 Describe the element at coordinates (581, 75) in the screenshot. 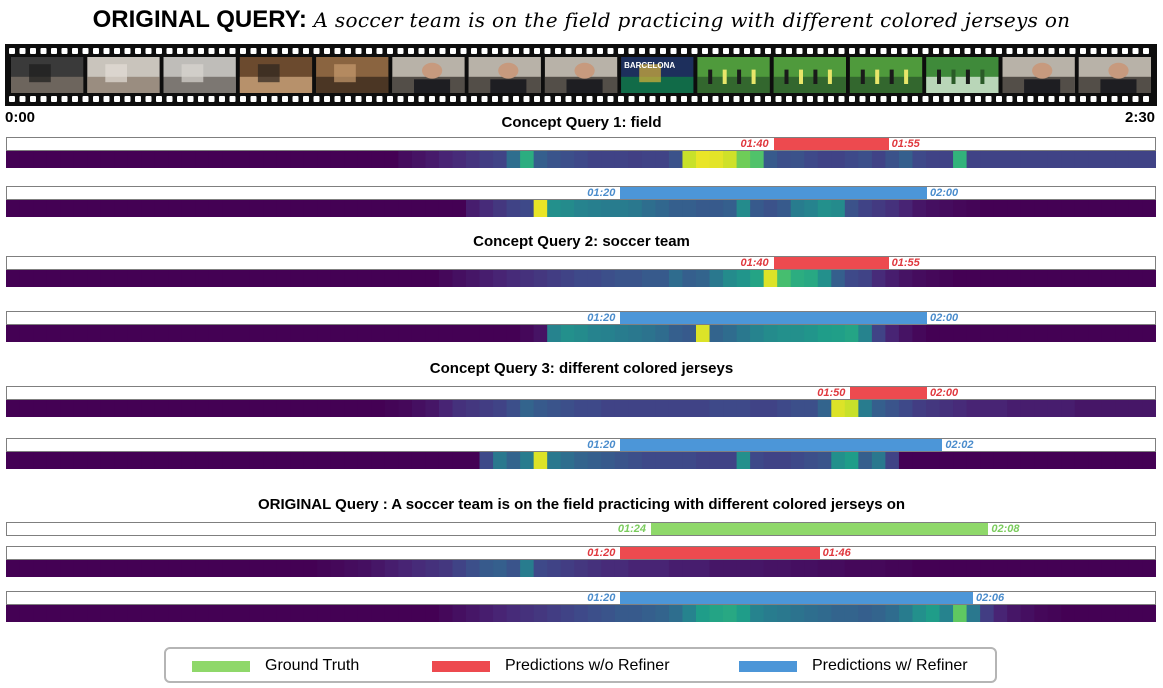

I see `video-filmstrip: BARCELONA` at that location.